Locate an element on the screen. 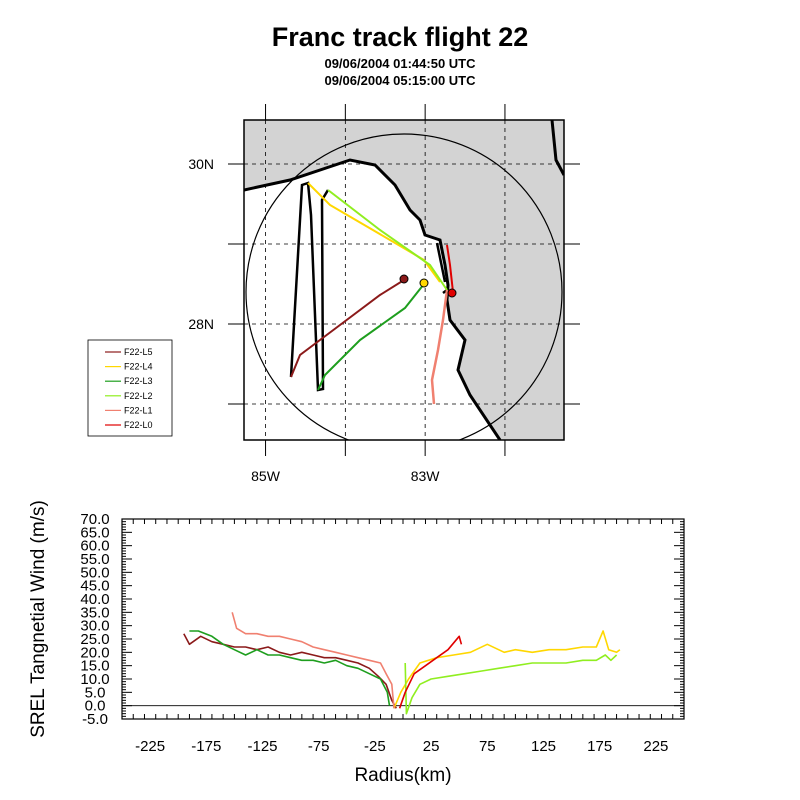 The height and width of the screenshot is (800, 800). x-tick-label: -225 is located at coordinates (150, 746).